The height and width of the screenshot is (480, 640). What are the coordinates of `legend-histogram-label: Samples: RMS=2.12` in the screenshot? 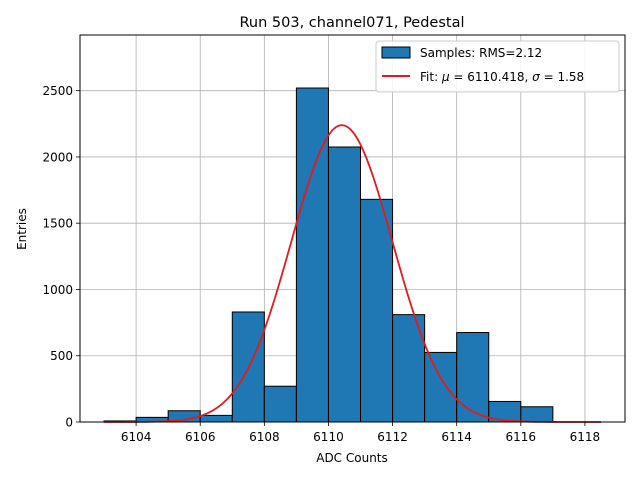 It's located at (481, 53).